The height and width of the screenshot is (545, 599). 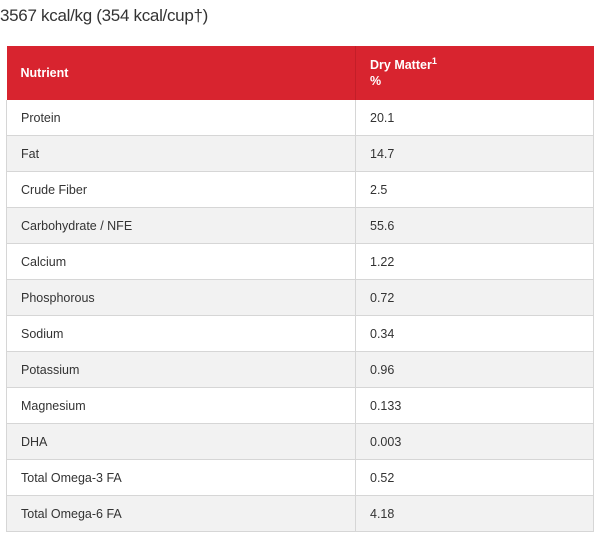 I want to click on table-header: Nutrient Dry Matter1 %, so click(x=300, y=73).